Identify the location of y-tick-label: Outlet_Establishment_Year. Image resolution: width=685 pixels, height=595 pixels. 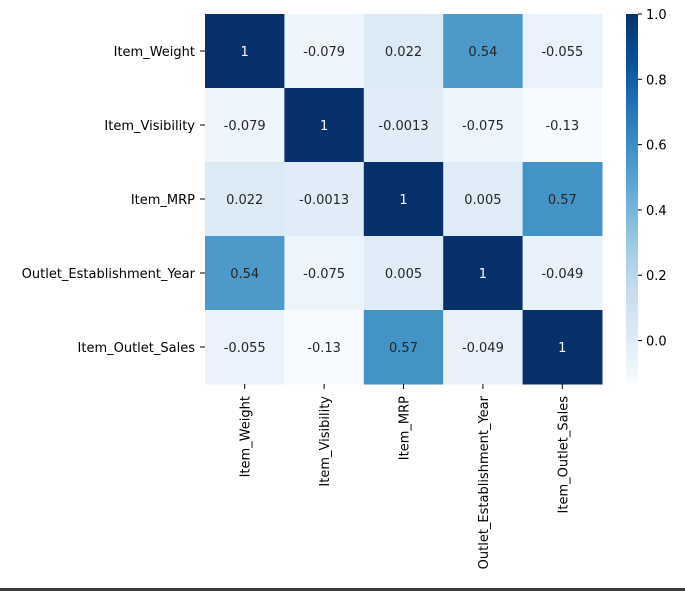
(109, 274).